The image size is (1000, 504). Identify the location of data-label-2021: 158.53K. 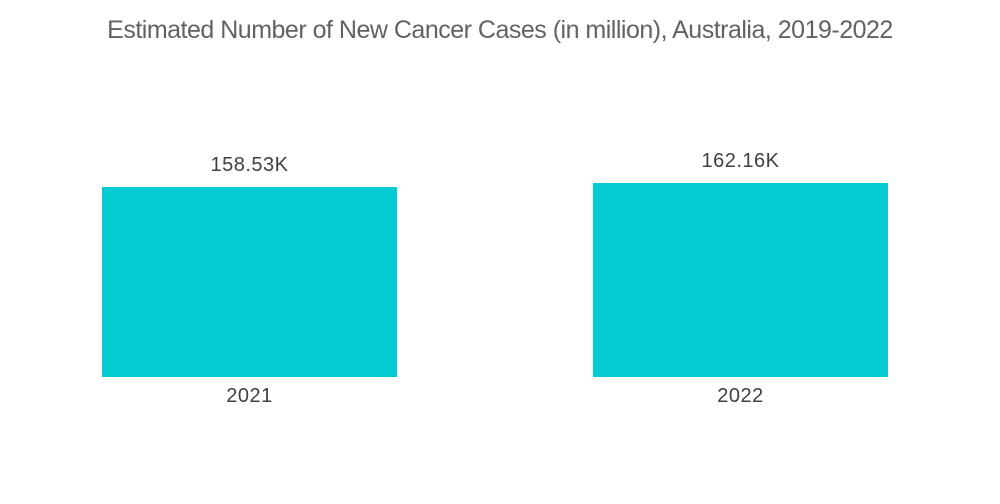
(249, 165).